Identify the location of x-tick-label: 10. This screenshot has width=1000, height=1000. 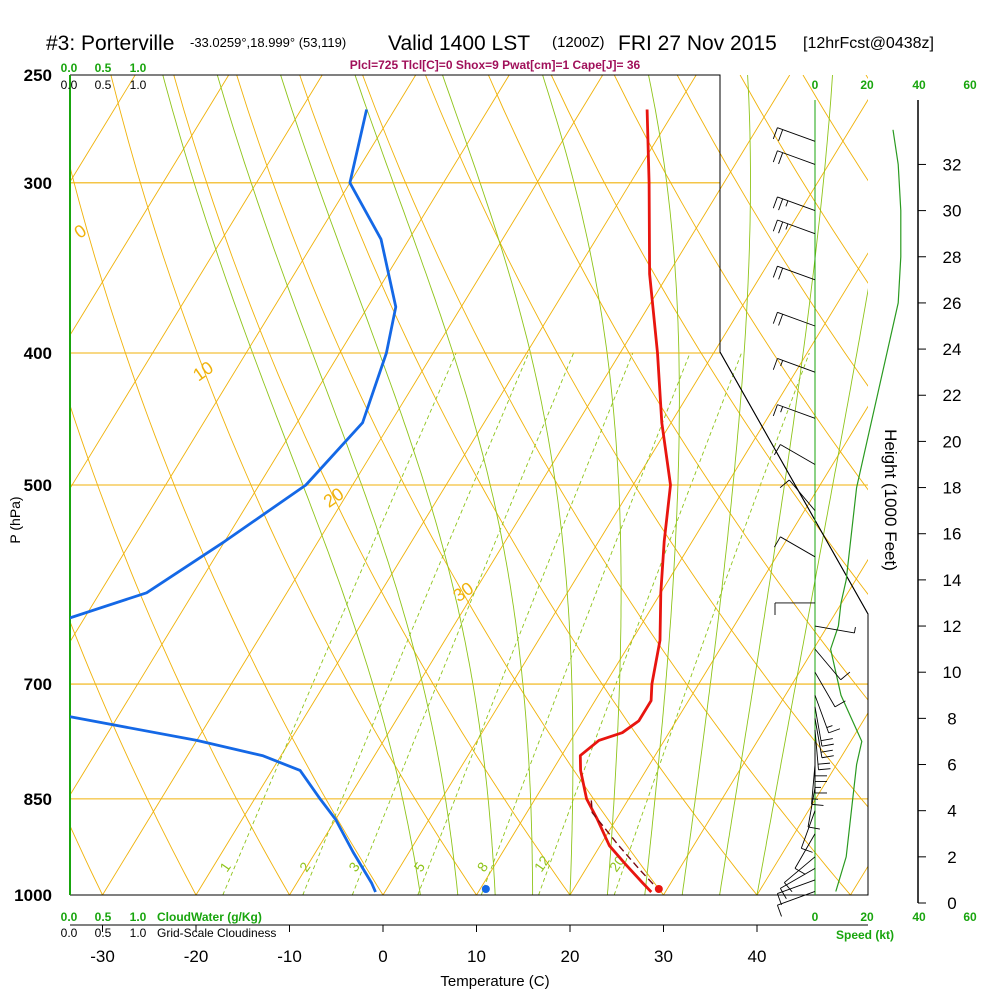
(476, 956).